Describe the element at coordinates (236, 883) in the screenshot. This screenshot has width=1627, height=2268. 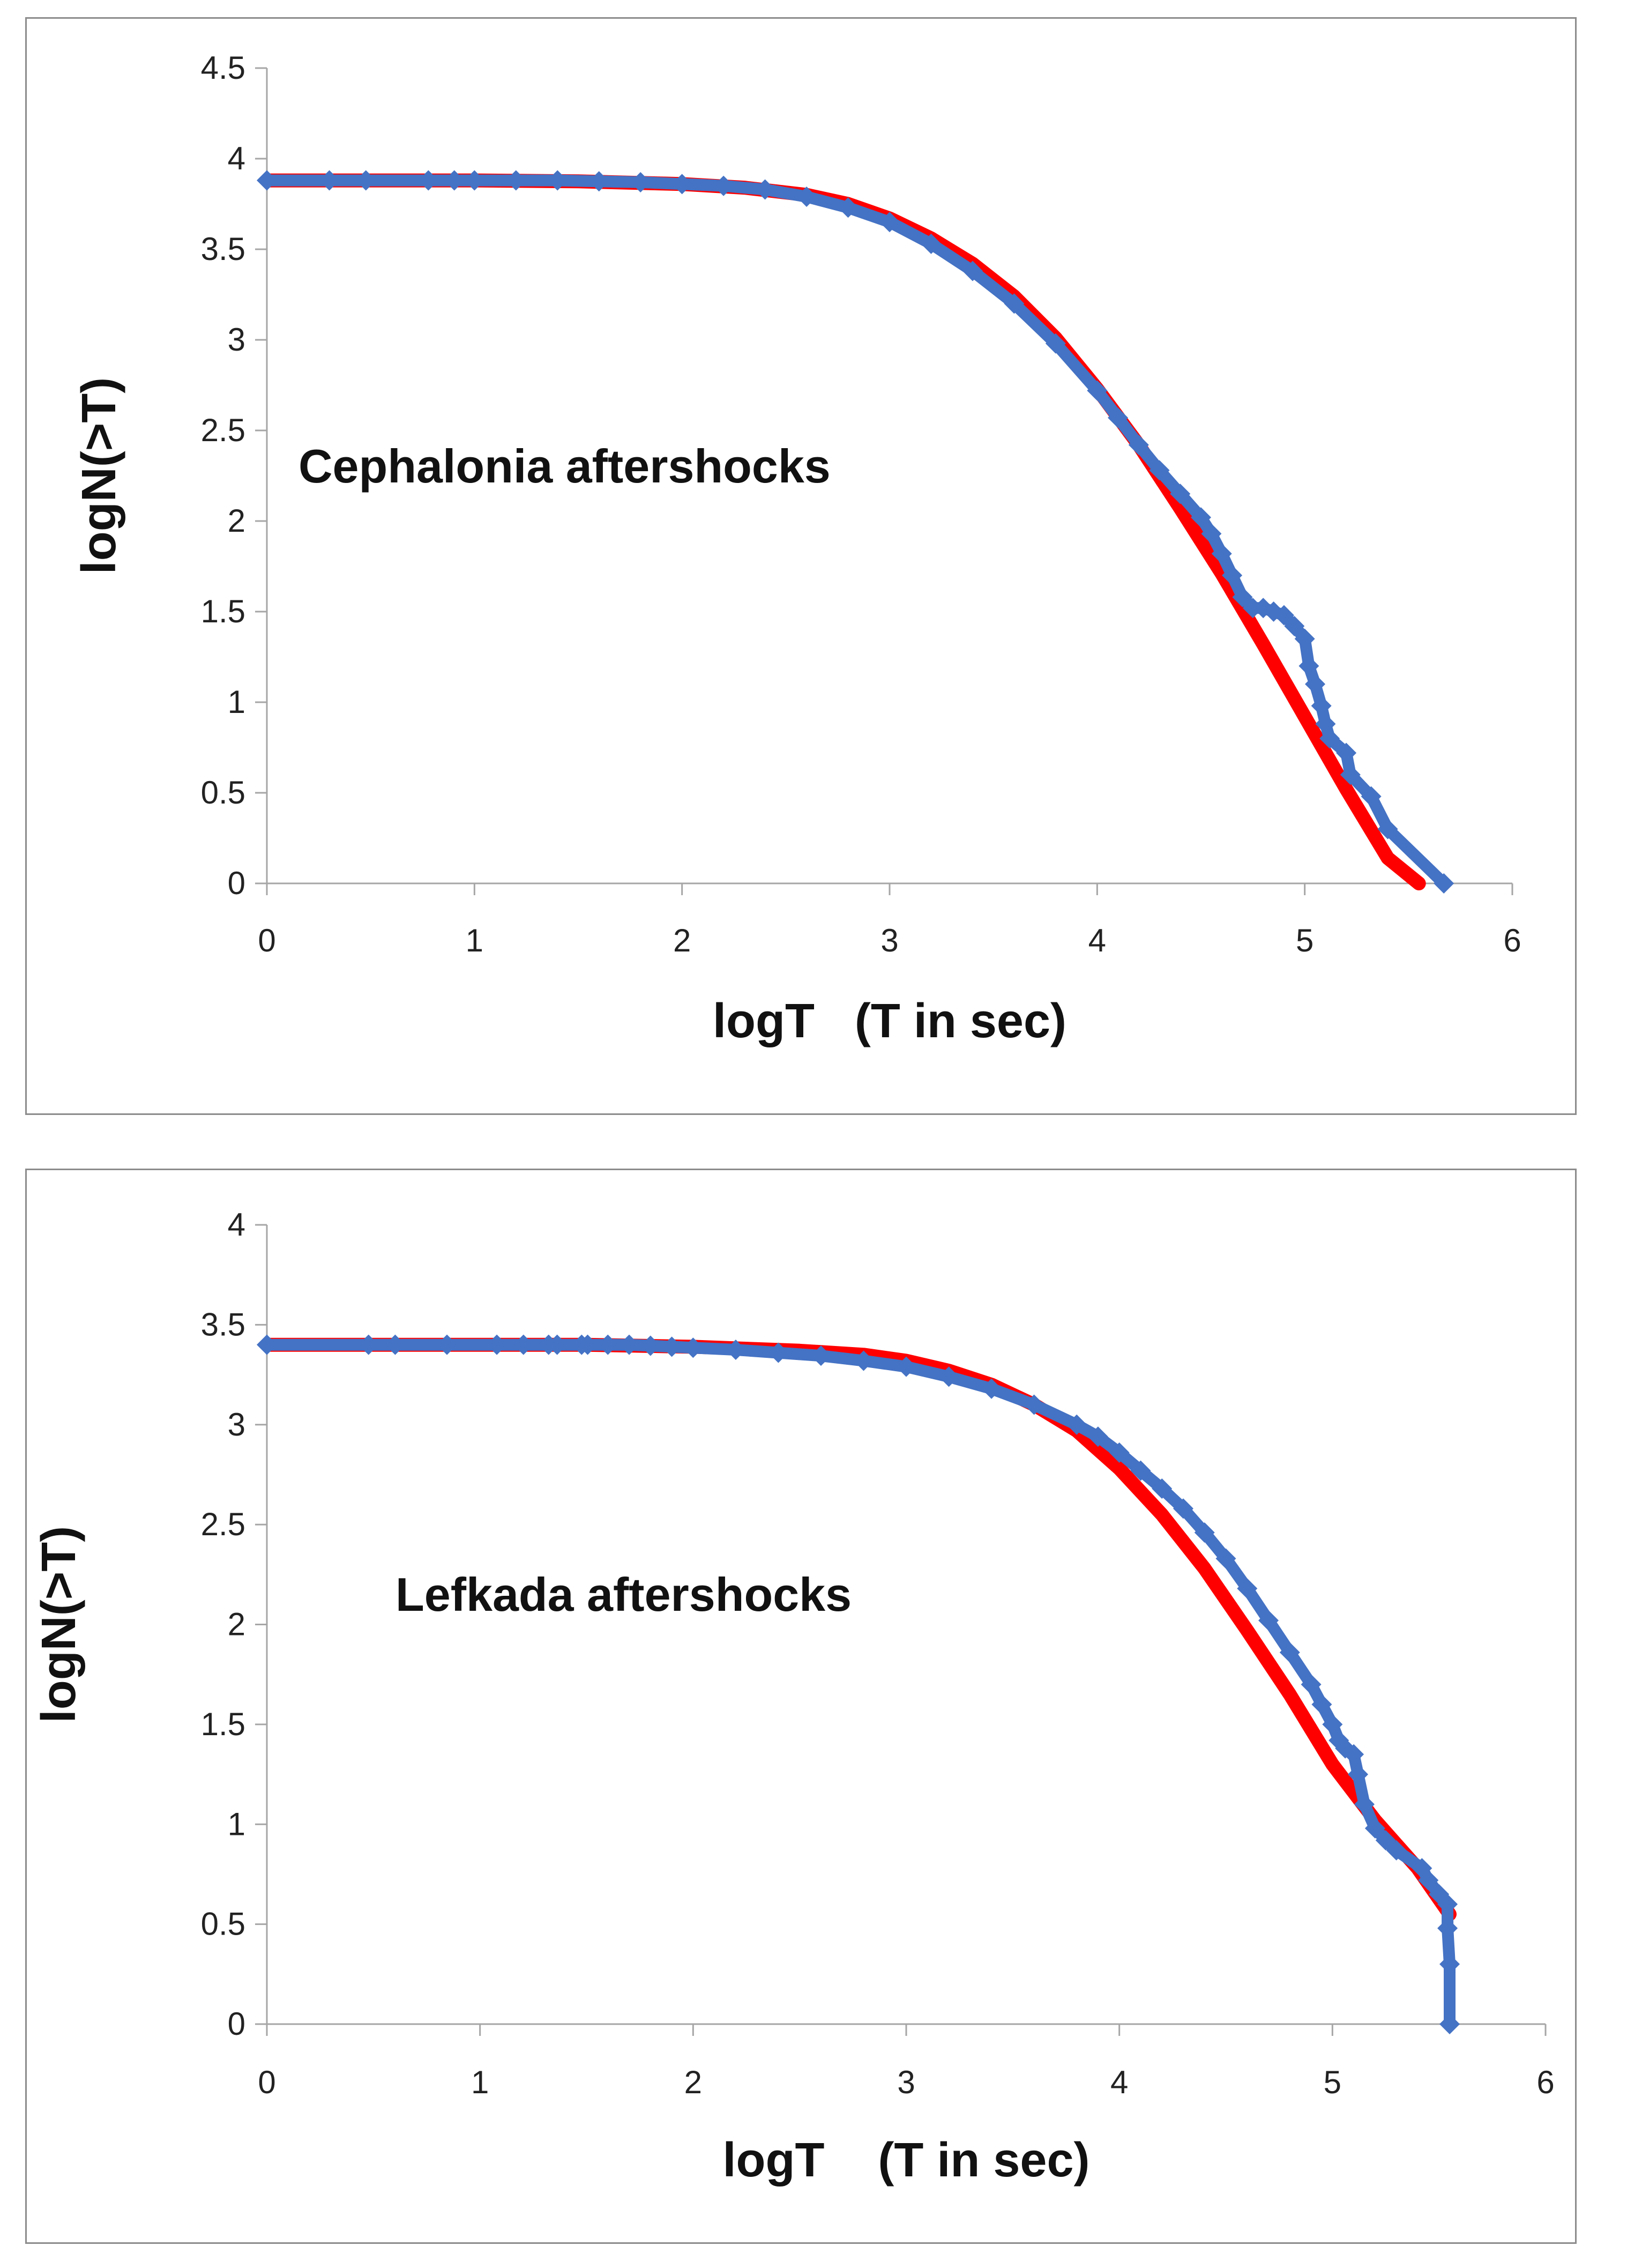
I see `y-tick-label: 0` at that location.